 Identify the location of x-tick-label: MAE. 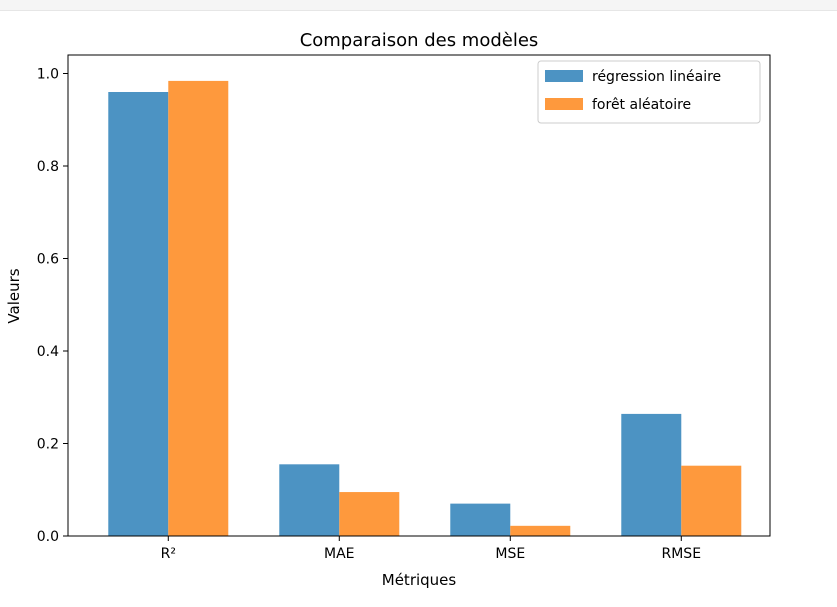
(339, 554).